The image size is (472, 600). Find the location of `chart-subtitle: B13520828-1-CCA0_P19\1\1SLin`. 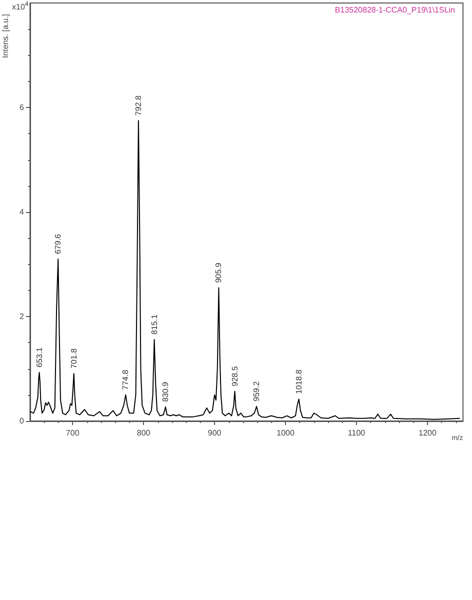

chart-subtitle: B13520828-1-CCA0_P19\1\1SLin is located at coordinates (395, 10).